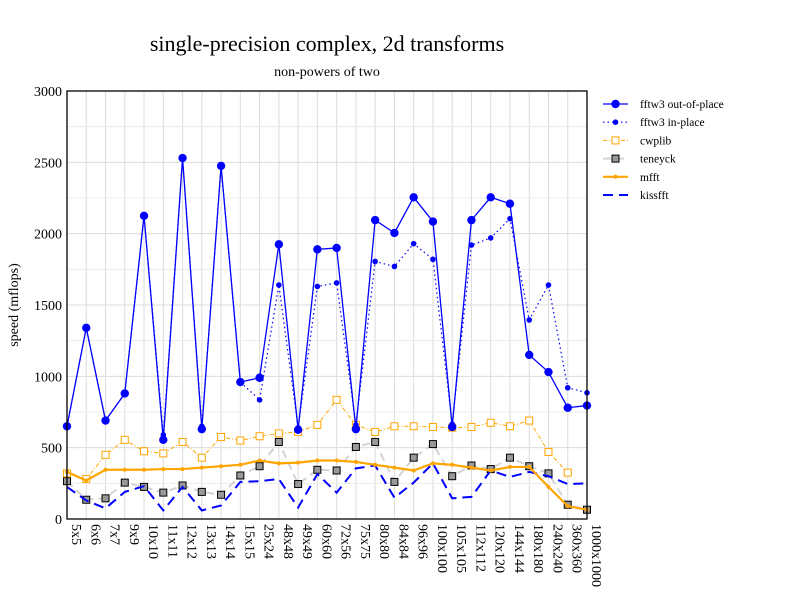 The height and width of the screenshot is (612, 792). Describe the element at coordinates (479, 548) in the screenshot. I see `x-tick-label: 112x112` at that location.